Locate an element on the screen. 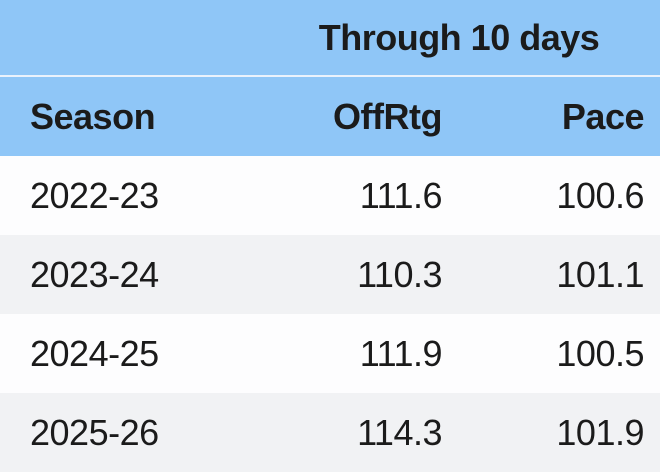 Image resolution: width=660 pixels, height=472 pixels. cell-season: 2022-23 is located at coordinates (94, 195).